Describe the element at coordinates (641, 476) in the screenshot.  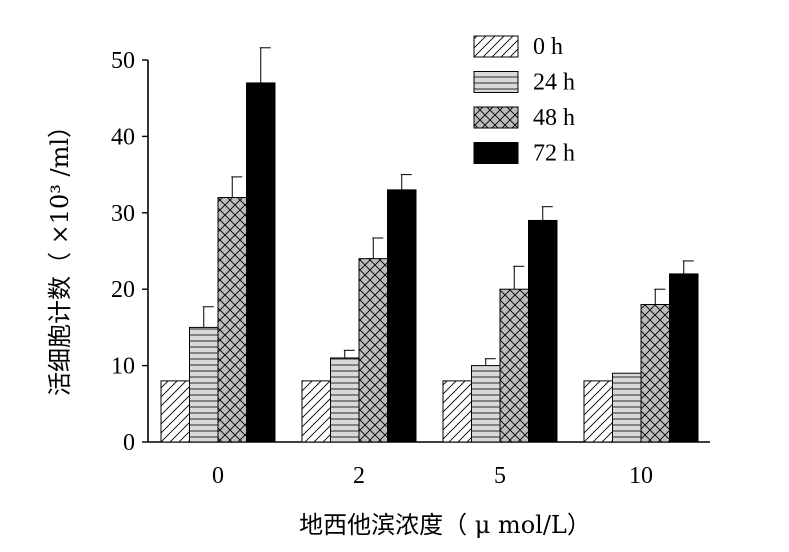
I see `x-tick-label: 10` at that location.